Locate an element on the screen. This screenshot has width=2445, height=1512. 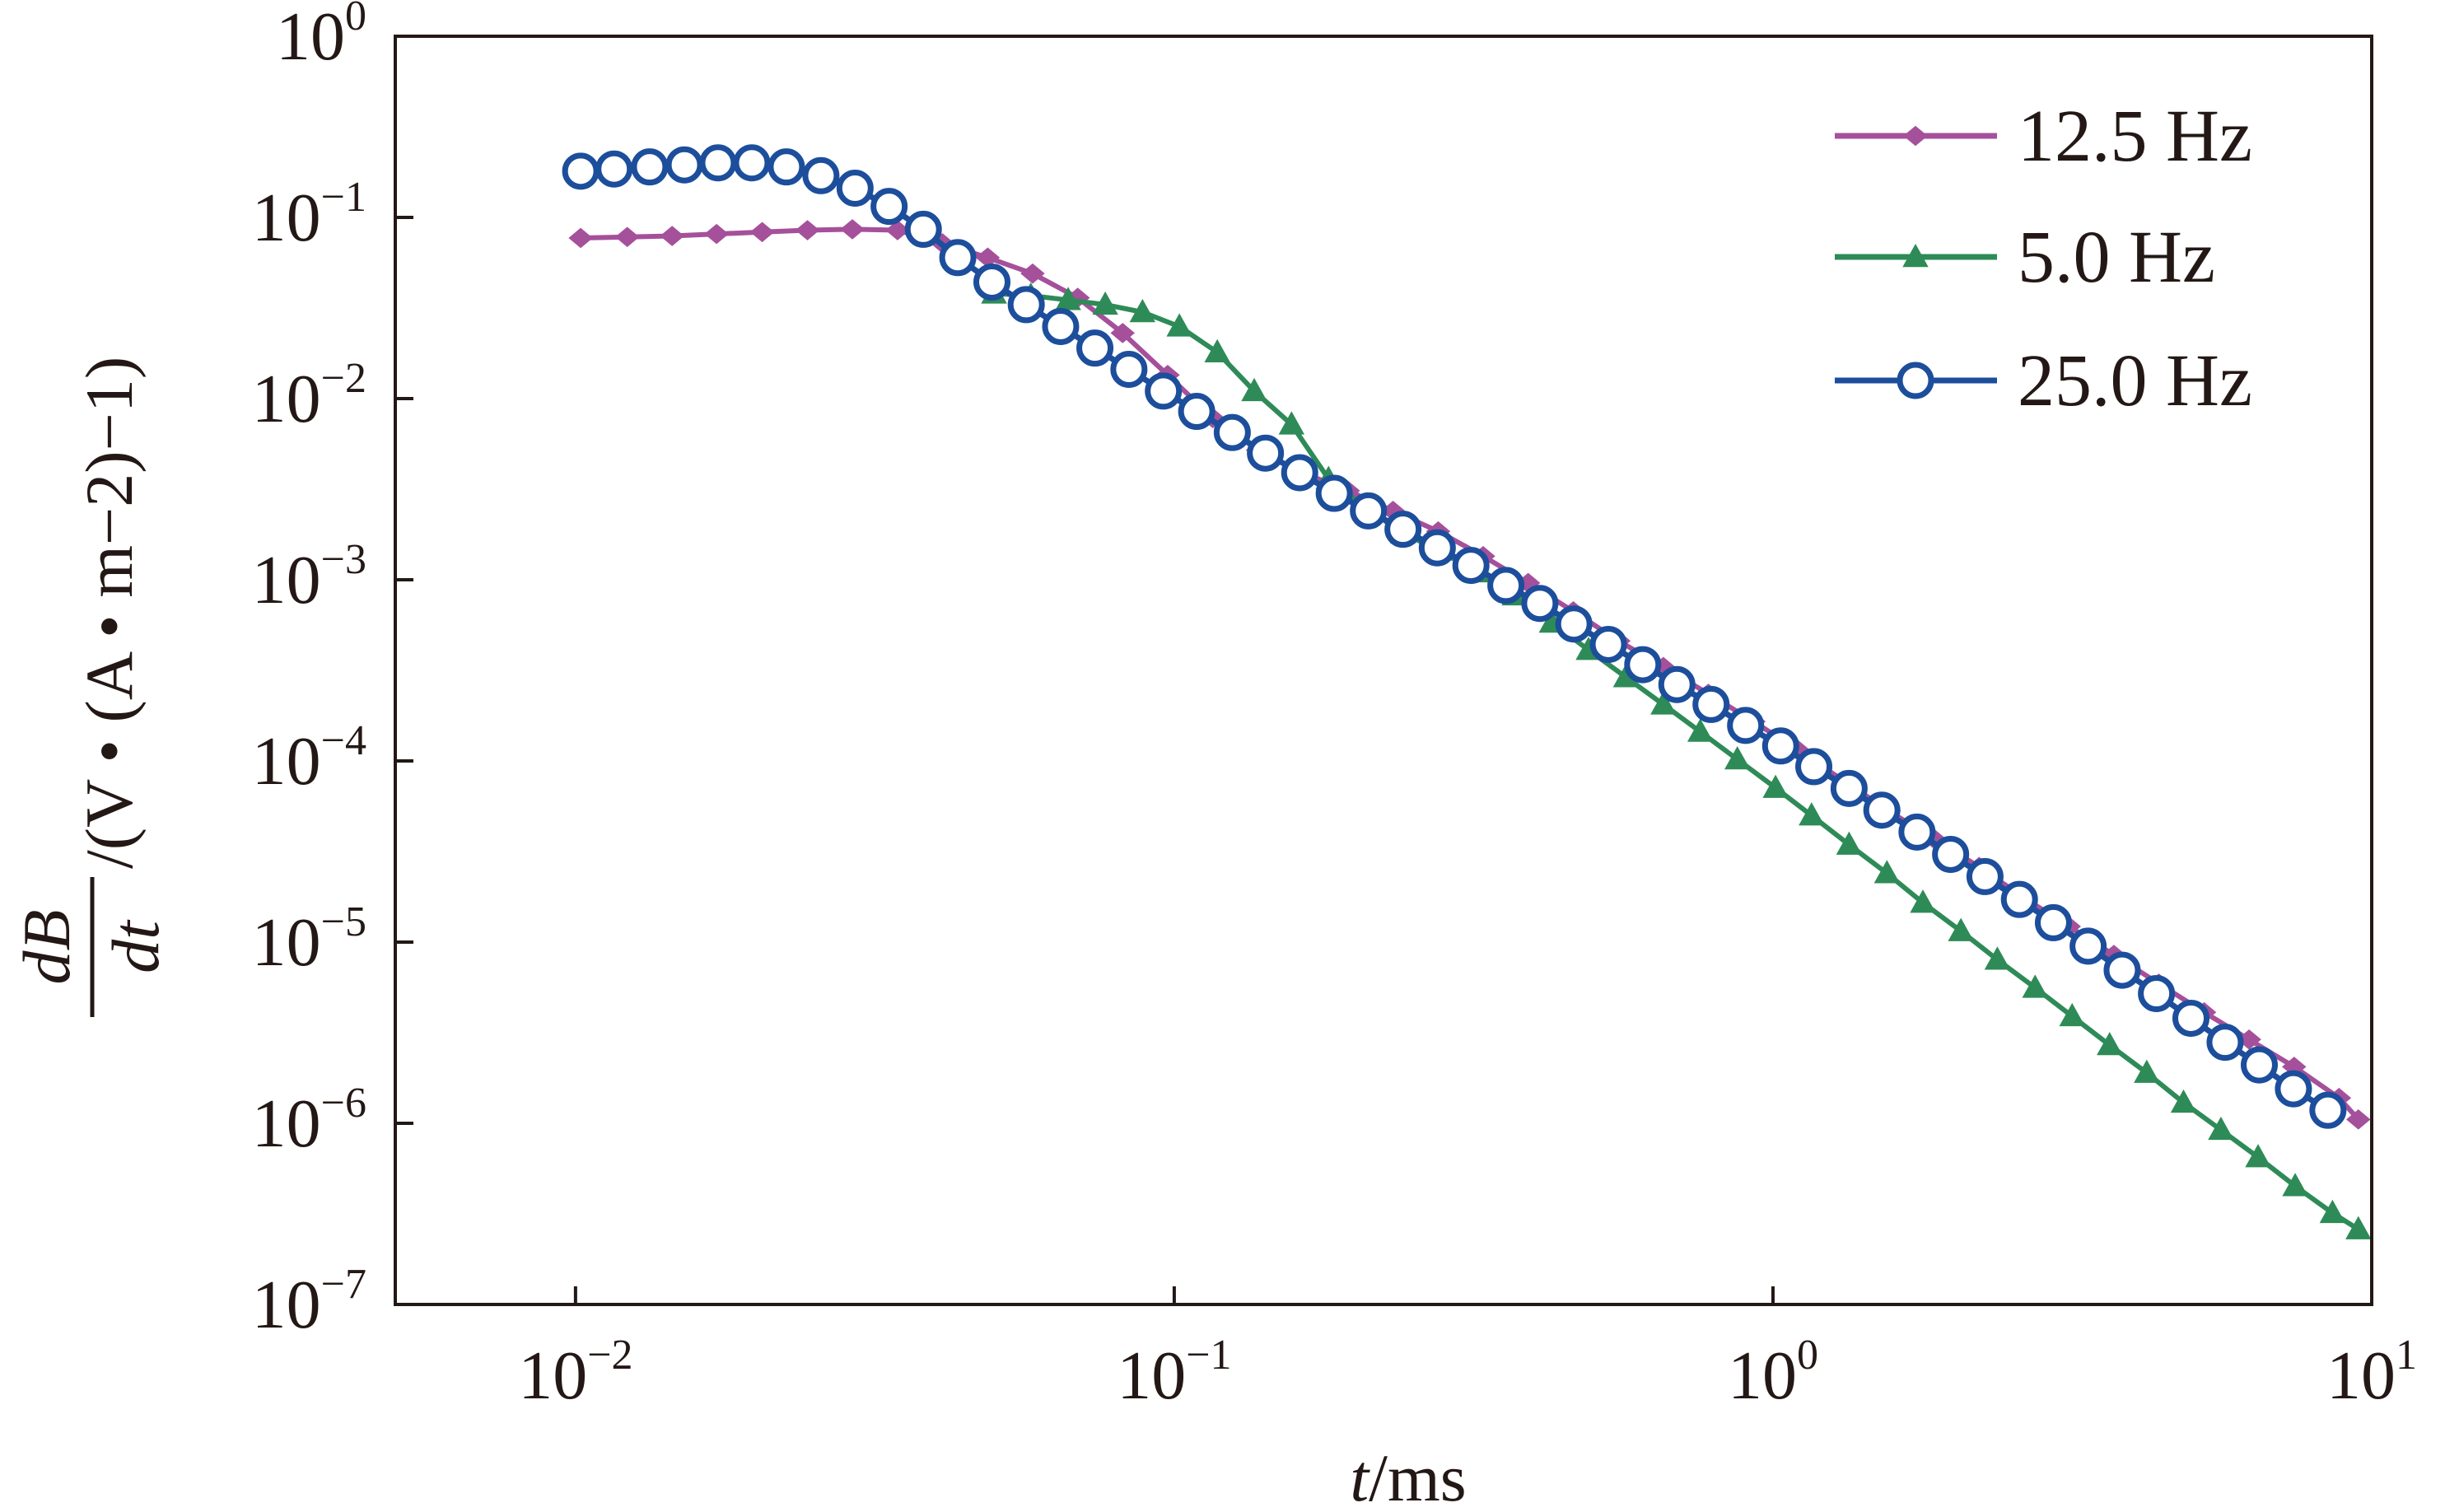
y-tick-exponent: −6 is located at coordinates (343, 1103).